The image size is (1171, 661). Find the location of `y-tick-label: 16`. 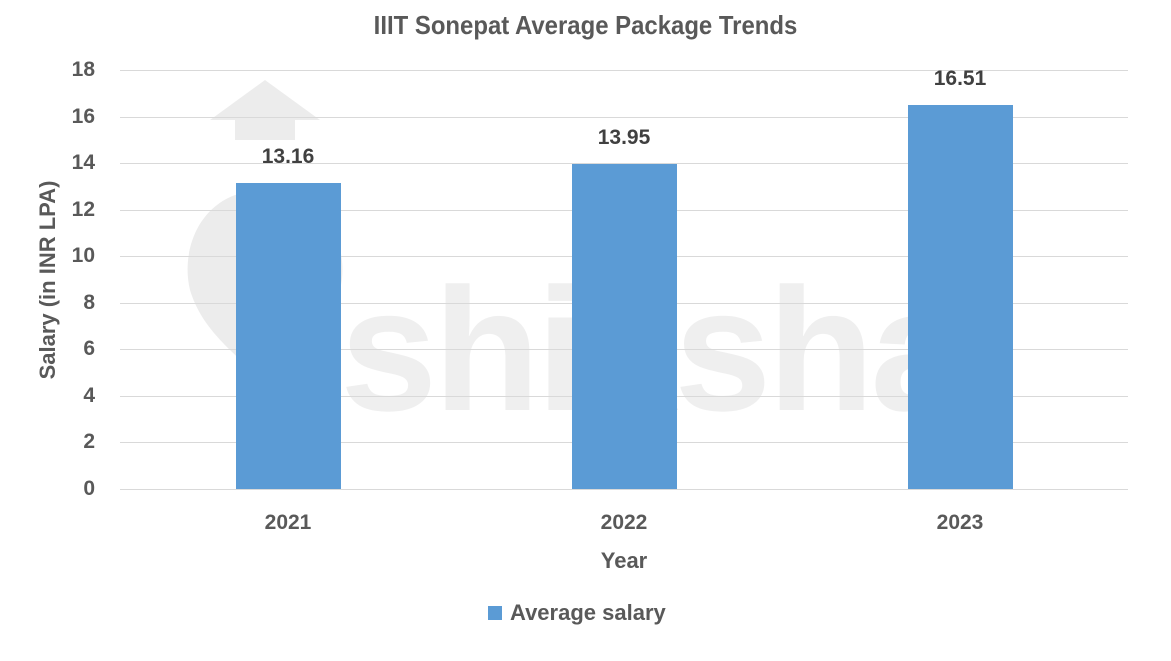

y-tick-label: 16 is located at coordinates (83, 116).